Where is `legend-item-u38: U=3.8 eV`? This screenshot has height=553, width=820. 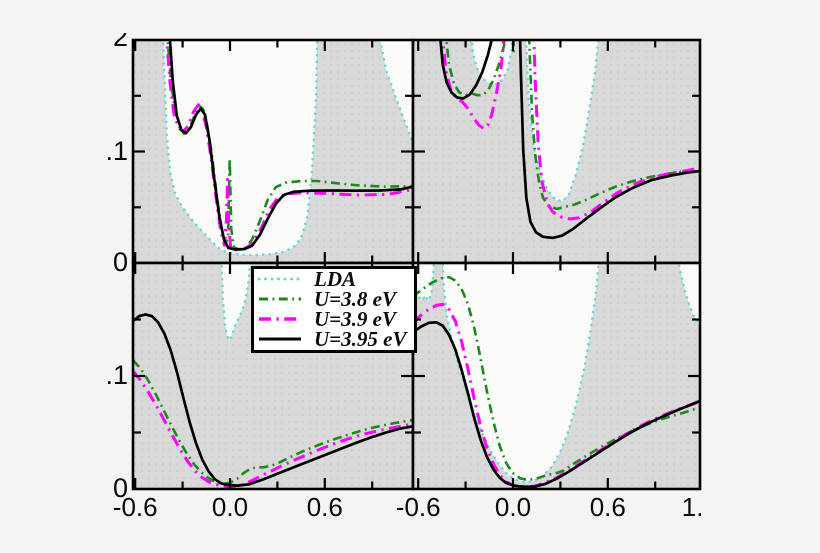
legend-item-u38: U=3.8 eV is located at coordinates (334, 299).